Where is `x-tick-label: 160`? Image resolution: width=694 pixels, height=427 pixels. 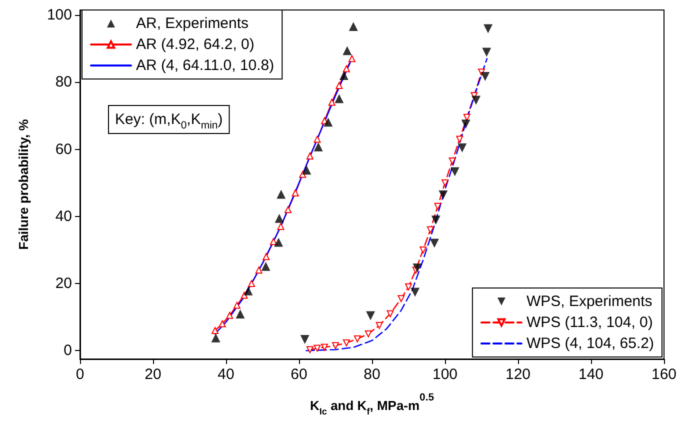
x-tick-label: 160 is located at coordinates (664, 374).